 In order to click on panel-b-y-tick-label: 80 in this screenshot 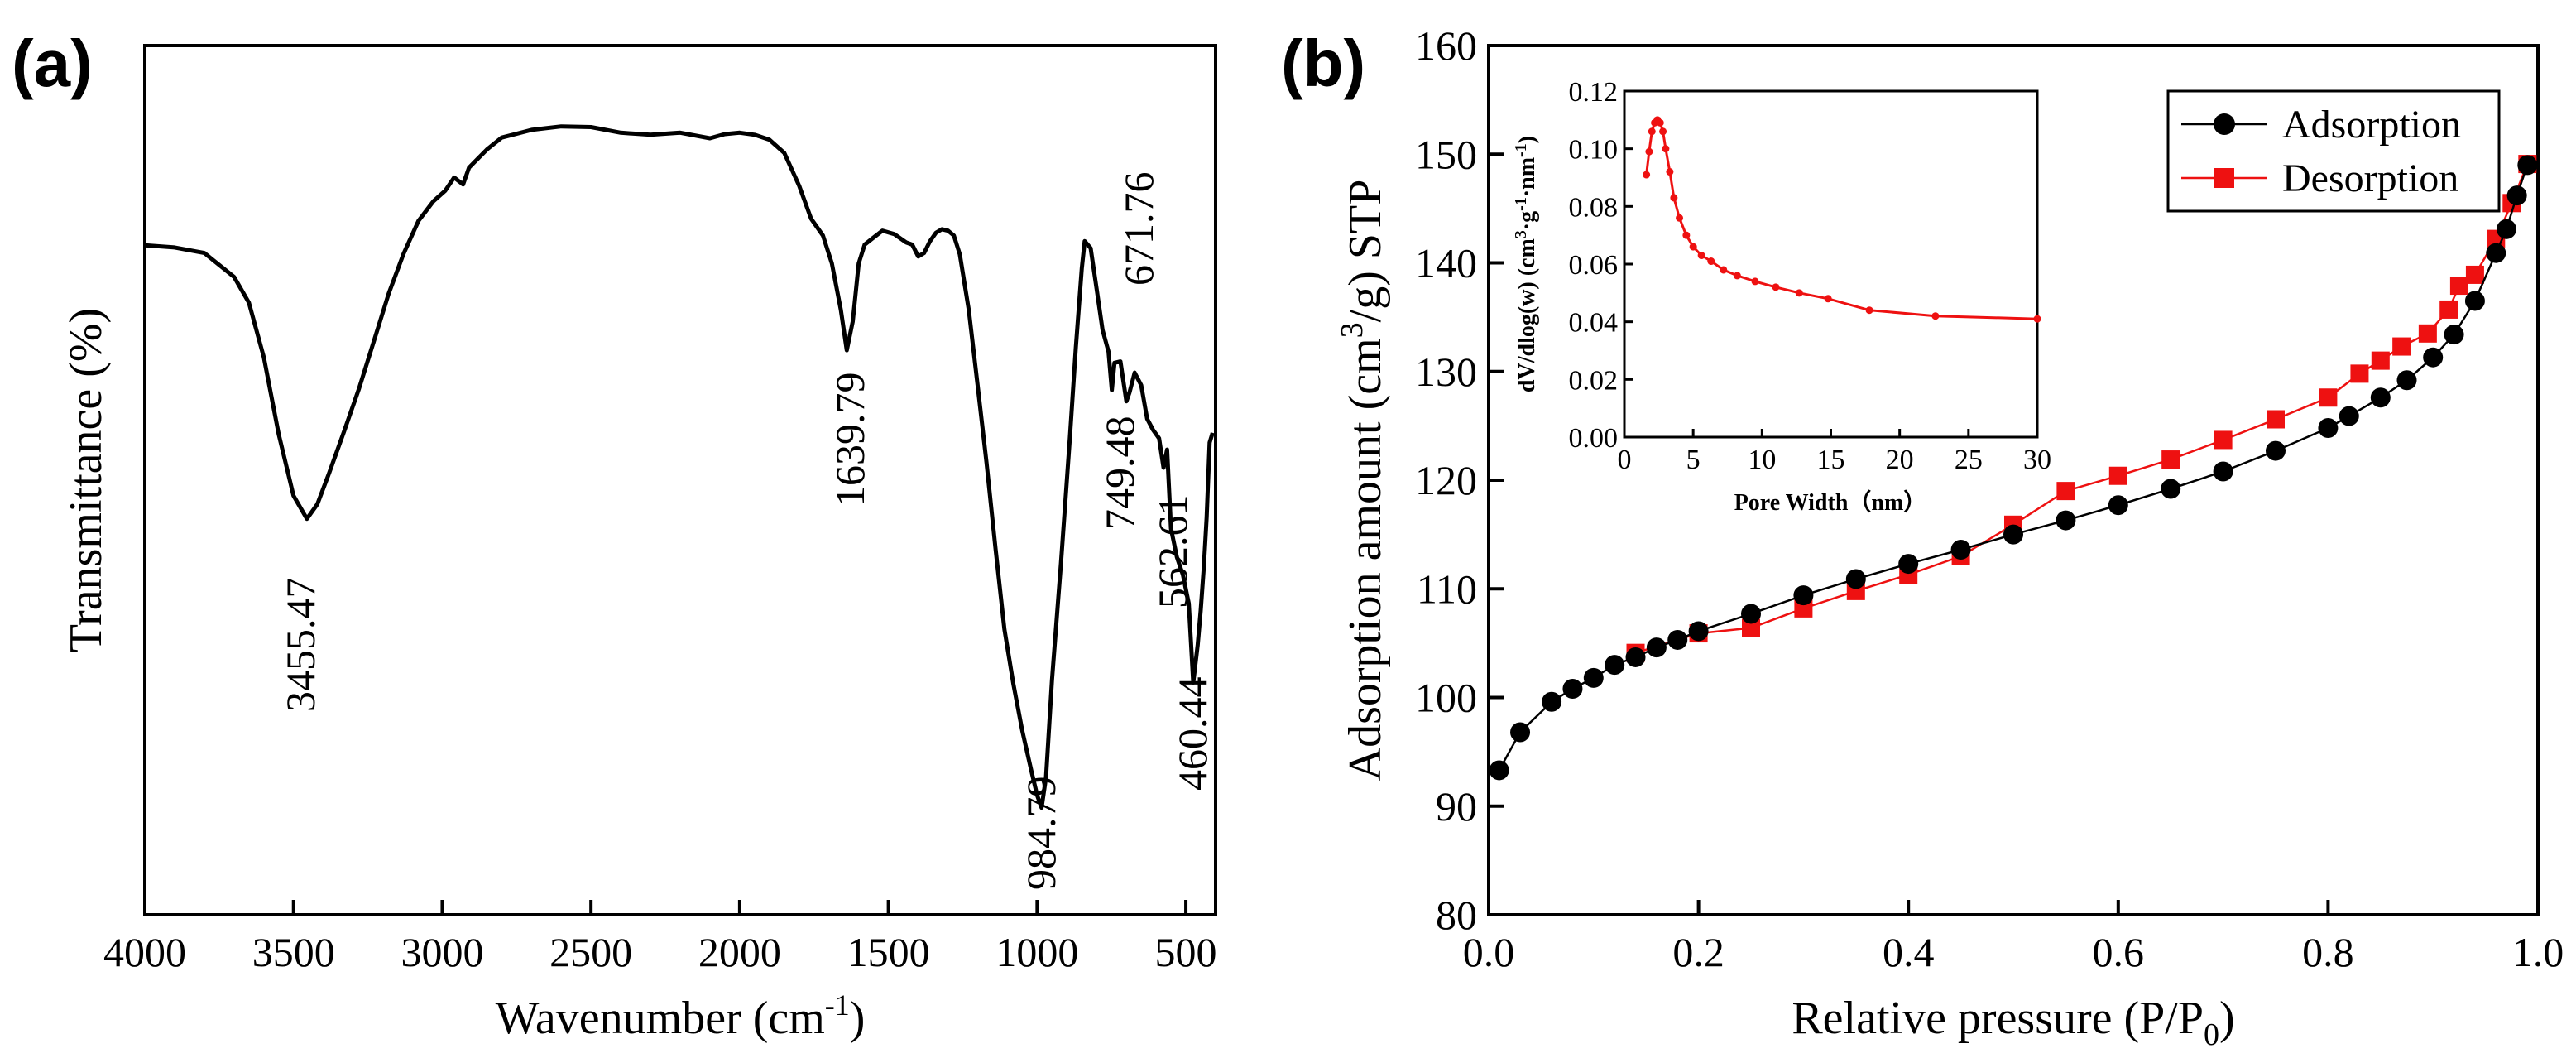, I will do `click(1457, 915)`.